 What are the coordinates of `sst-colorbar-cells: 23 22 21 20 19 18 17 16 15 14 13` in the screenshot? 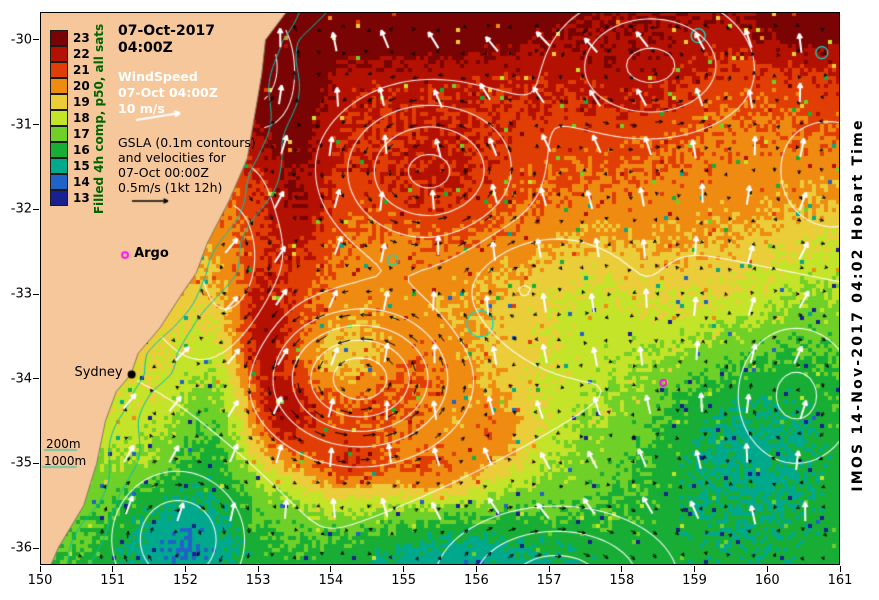 It's located at (70, 118).